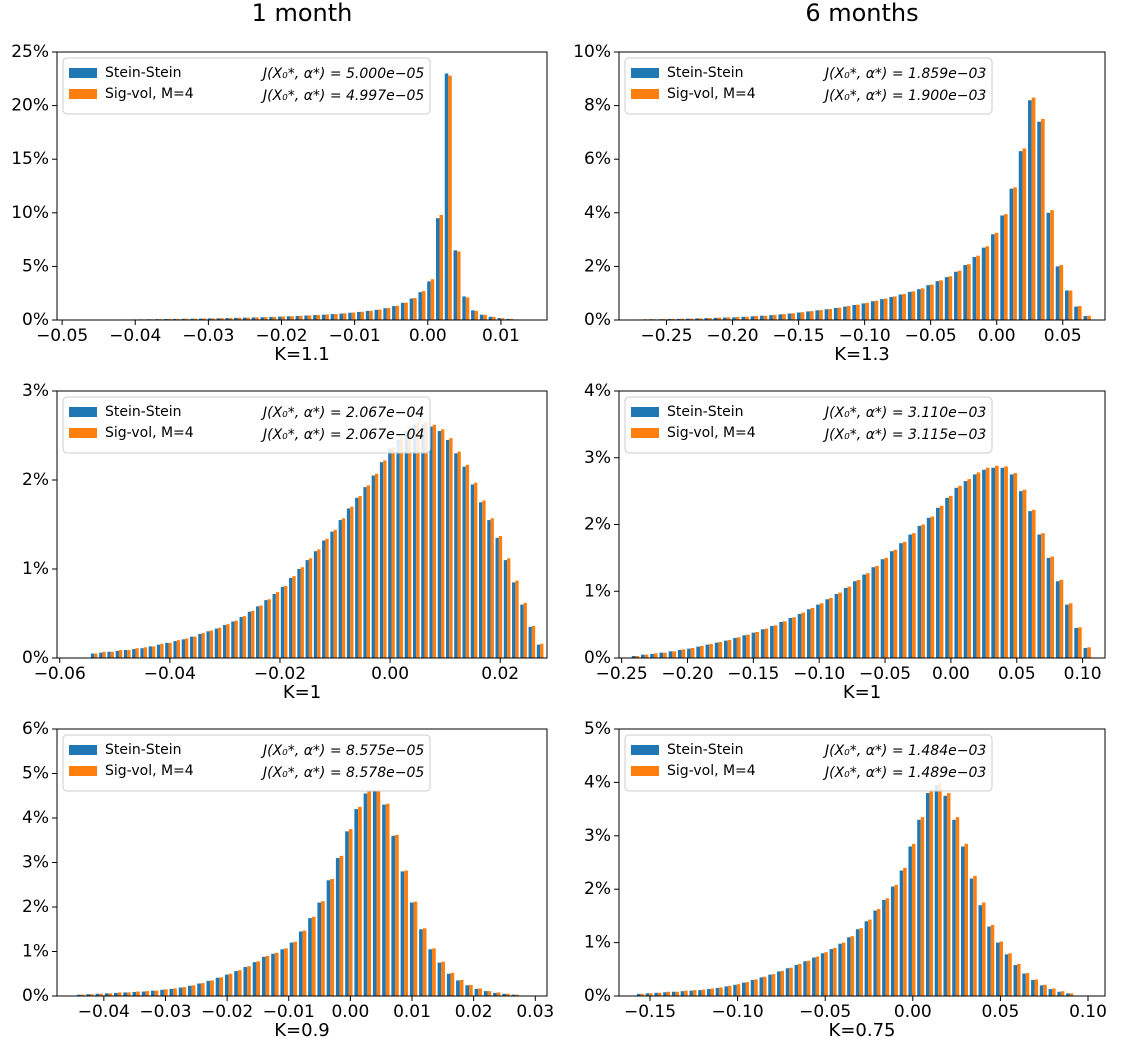 This screenshot has width=1121, height=1050. Describe the element at coordinates (951, 674) in the screenshot. I see `x-tick-label: 0.00` at that location.